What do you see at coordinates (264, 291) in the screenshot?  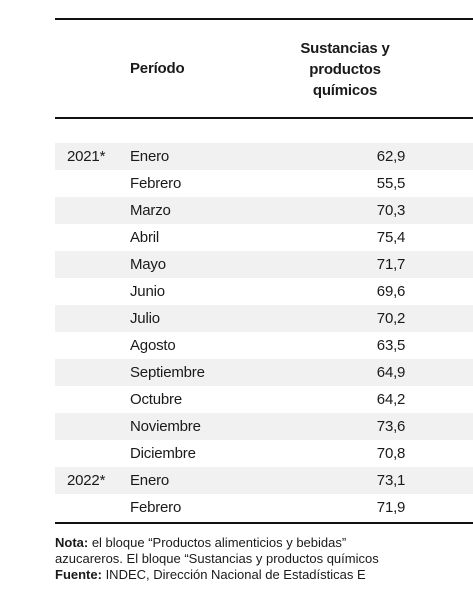 I see `table-row: Junio 69,6` at bounding box center [264, 291].